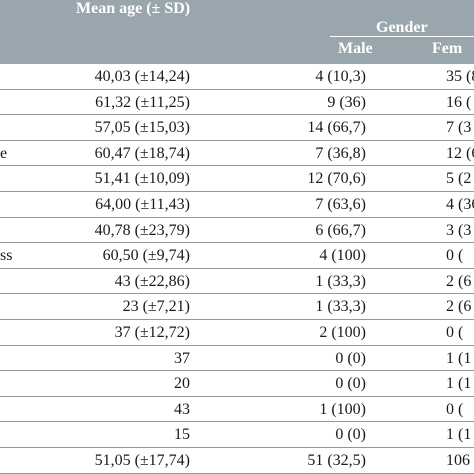 This screenshot has height=474, width=474. What do you see at coordinates (182, 358) in the screenshot?
I see `mean-age-cell: 37` at bounding box center [182, 358].